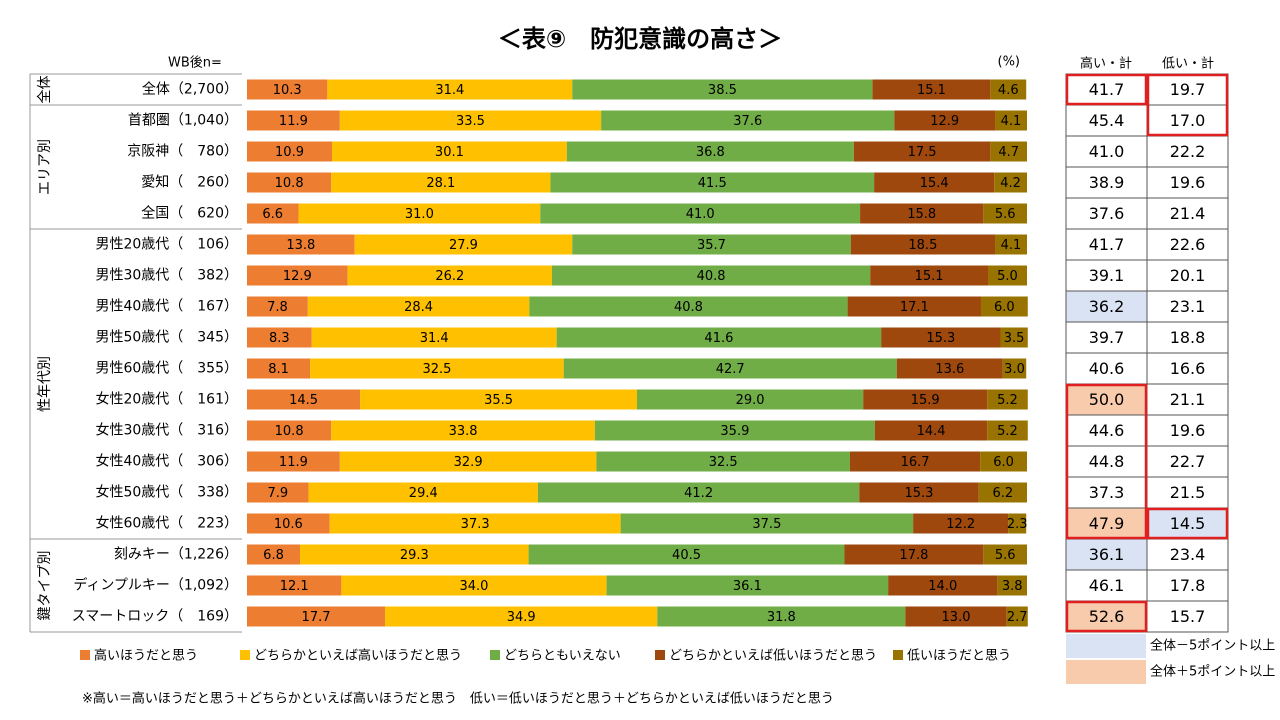 The image size is (1280, 720). I want to click on data-label: 41.6, so click(718, 338).